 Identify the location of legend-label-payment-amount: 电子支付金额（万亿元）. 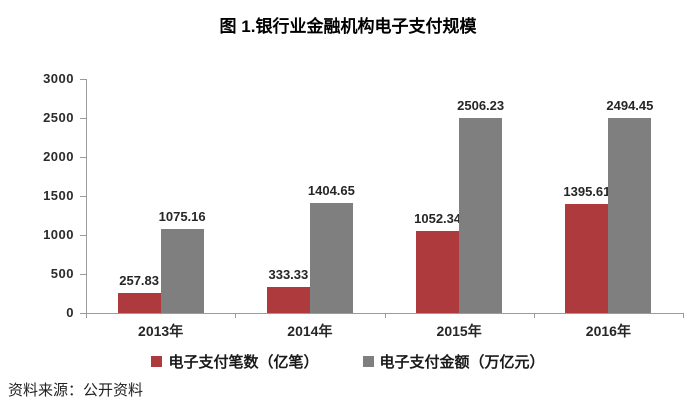
(462, 362).